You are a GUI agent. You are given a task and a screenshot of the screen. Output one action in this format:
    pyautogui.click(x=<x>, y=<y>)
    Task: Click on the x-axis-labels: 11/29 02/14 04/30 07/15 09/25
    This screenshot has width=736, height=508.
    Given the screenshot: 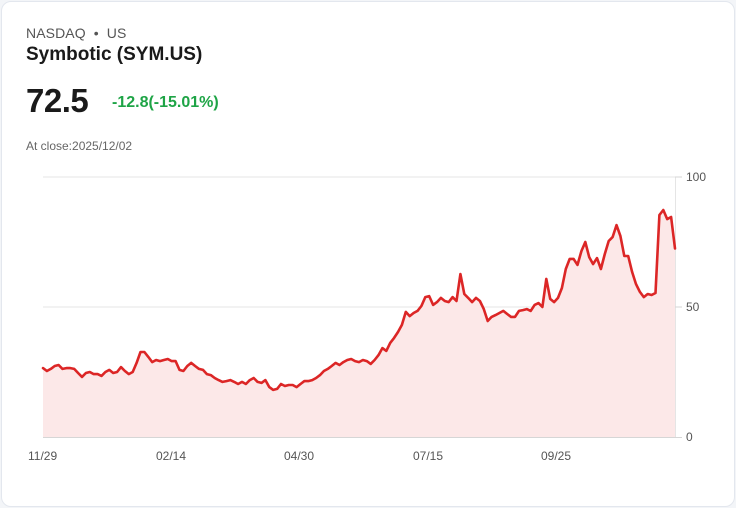 What is the action you would take?
    pyautogui.click(x=299, y=456)
    